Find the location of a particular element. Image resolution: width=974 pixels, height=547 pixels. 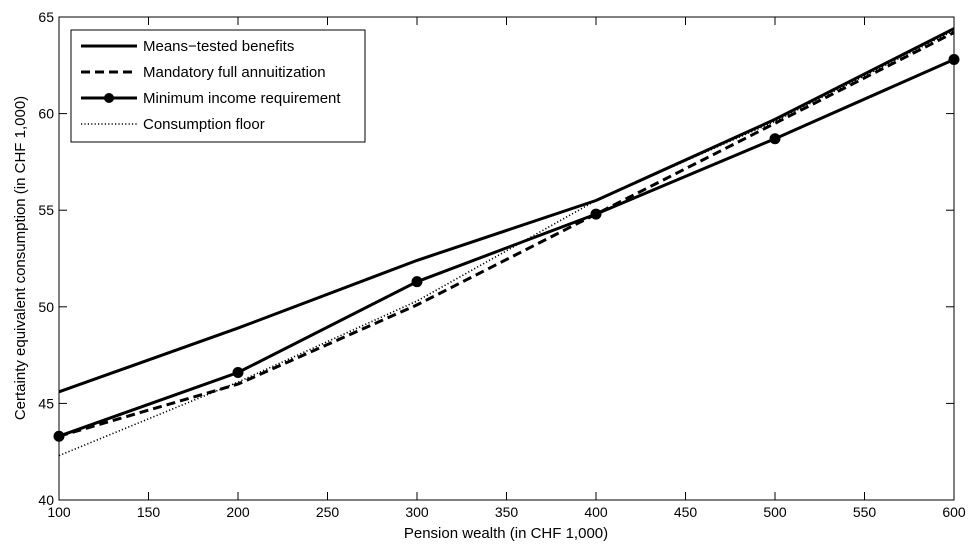

x-tick-label: 550 is located at coordinates (865, 512).